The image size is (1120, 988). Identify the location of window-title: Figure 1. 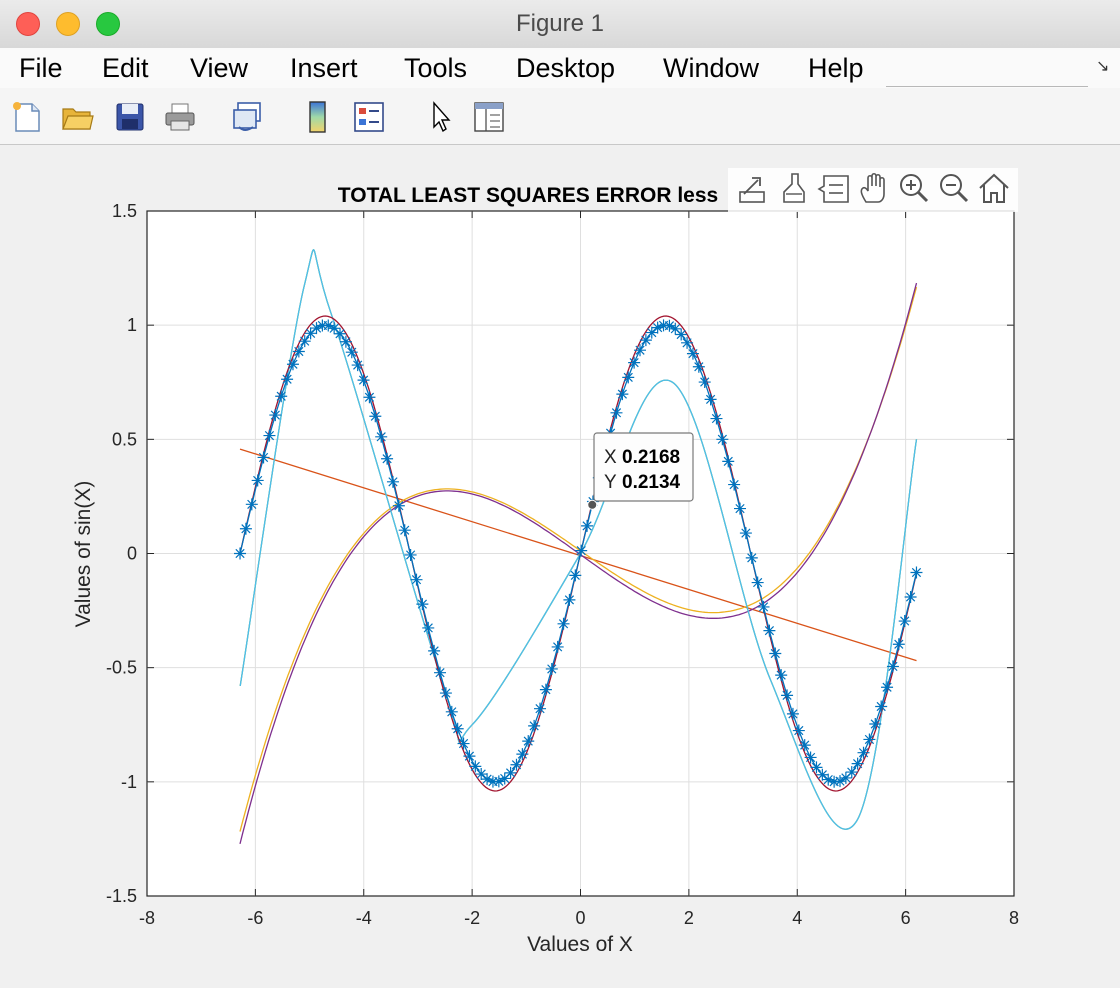
(560, 23).